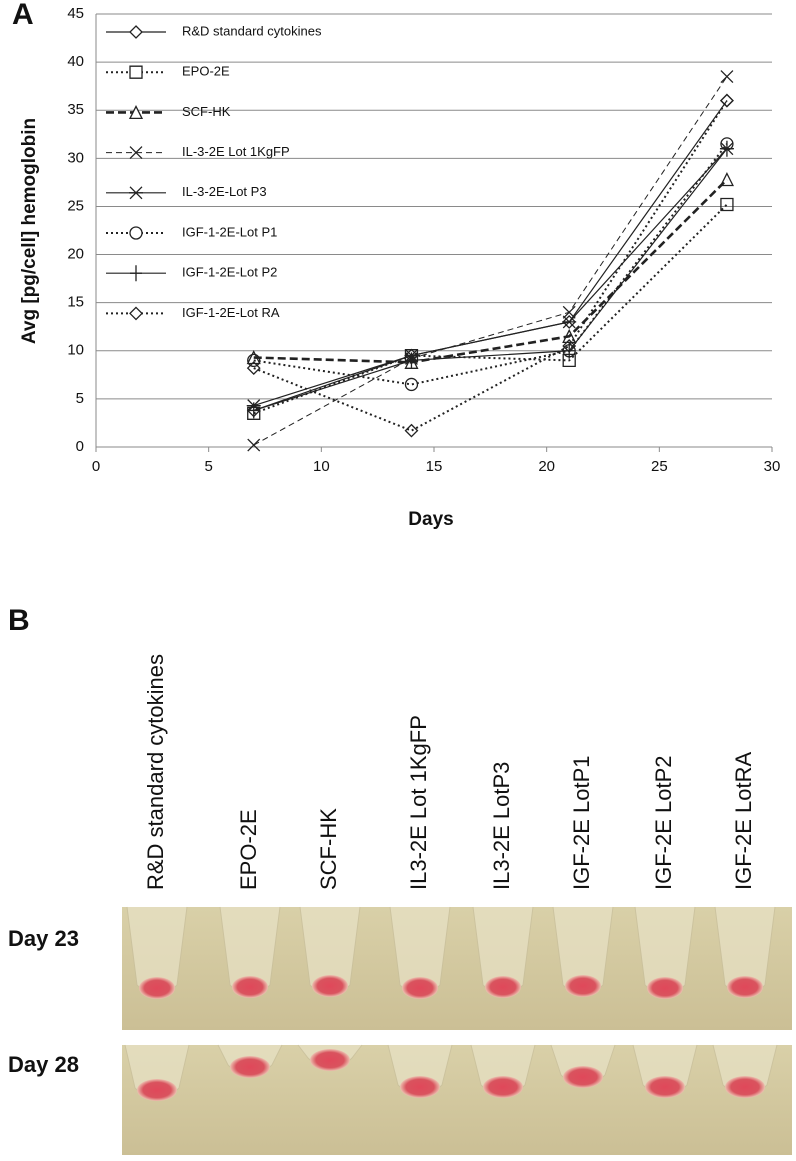 Image resolution: width=796 pixels, height=1161 pixels. What do you see at coordinates (43, 938) in the screenshot?
I see `row-label: Day 23` at bounding box center [43, 938].